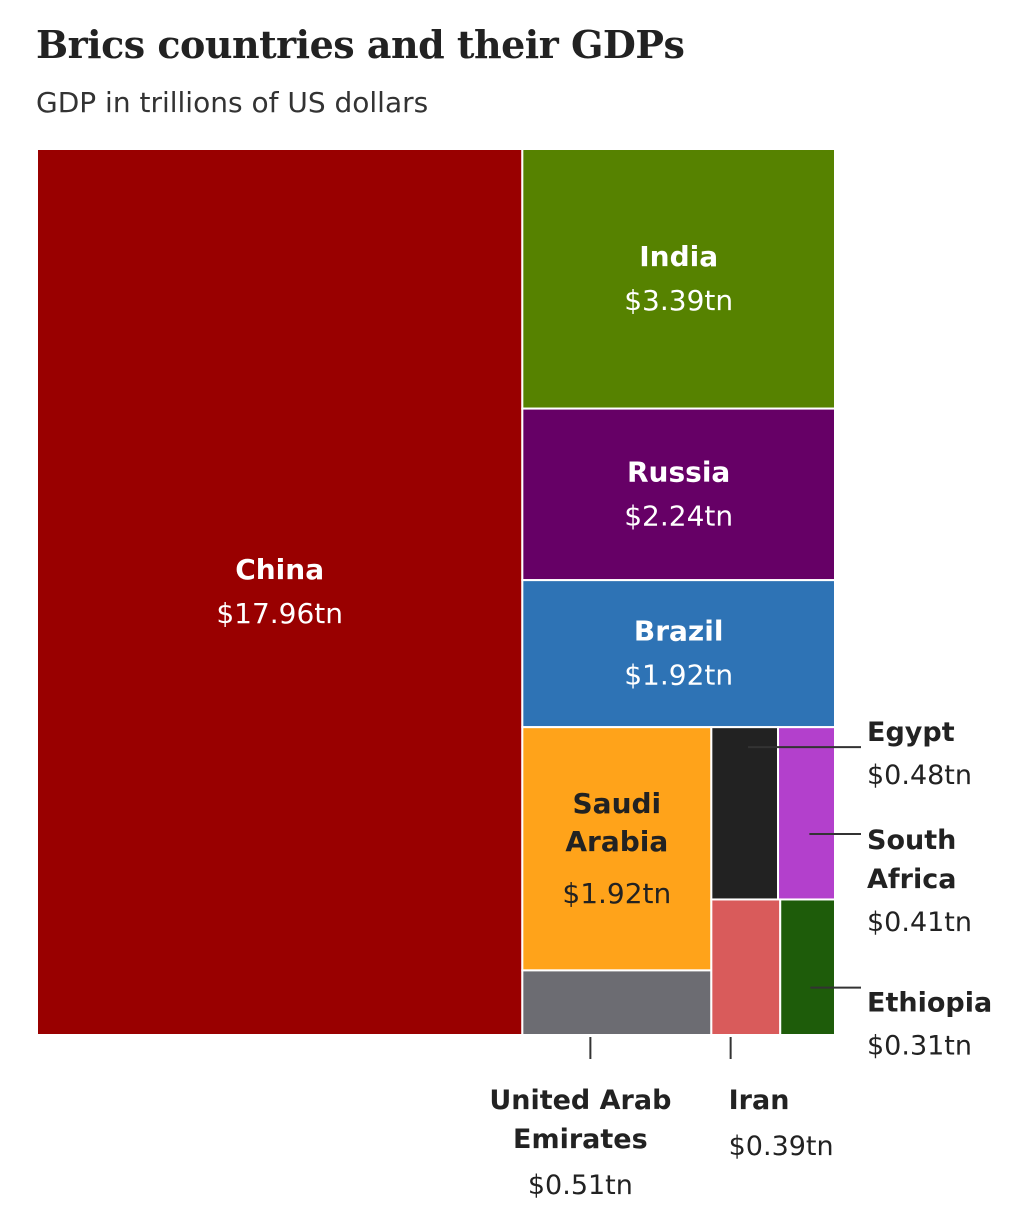 The image size is (1024, 1219). I want to click on tile-value-brazil: $1.92tn, so click(678, 675).